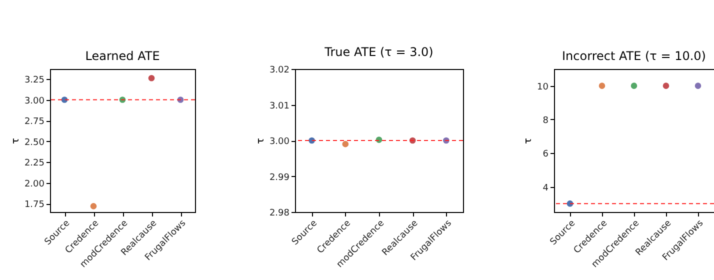 This screenshot has width=714, height=280. Describe the element at coordinates (279, 177) in the screenshot. I see `y-tick-label: 2.99` at that location.